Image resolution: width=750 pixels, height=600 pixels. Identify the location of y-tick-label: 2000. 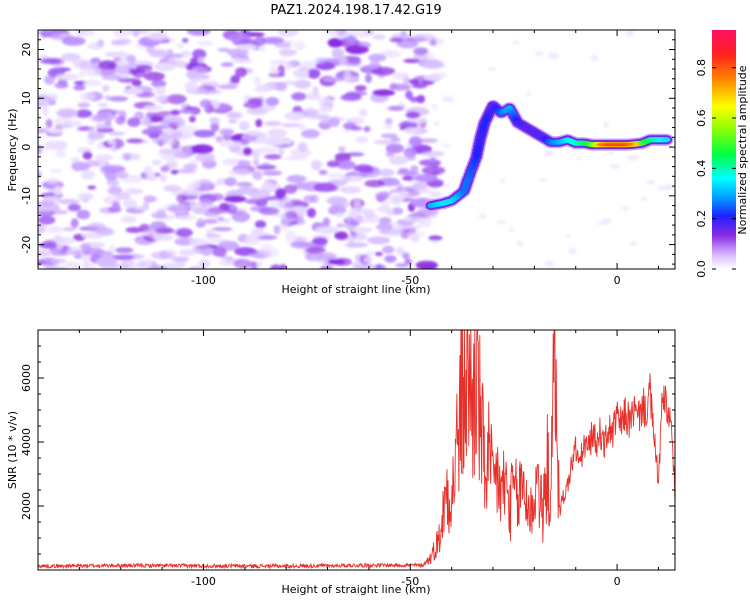
(26, 506).